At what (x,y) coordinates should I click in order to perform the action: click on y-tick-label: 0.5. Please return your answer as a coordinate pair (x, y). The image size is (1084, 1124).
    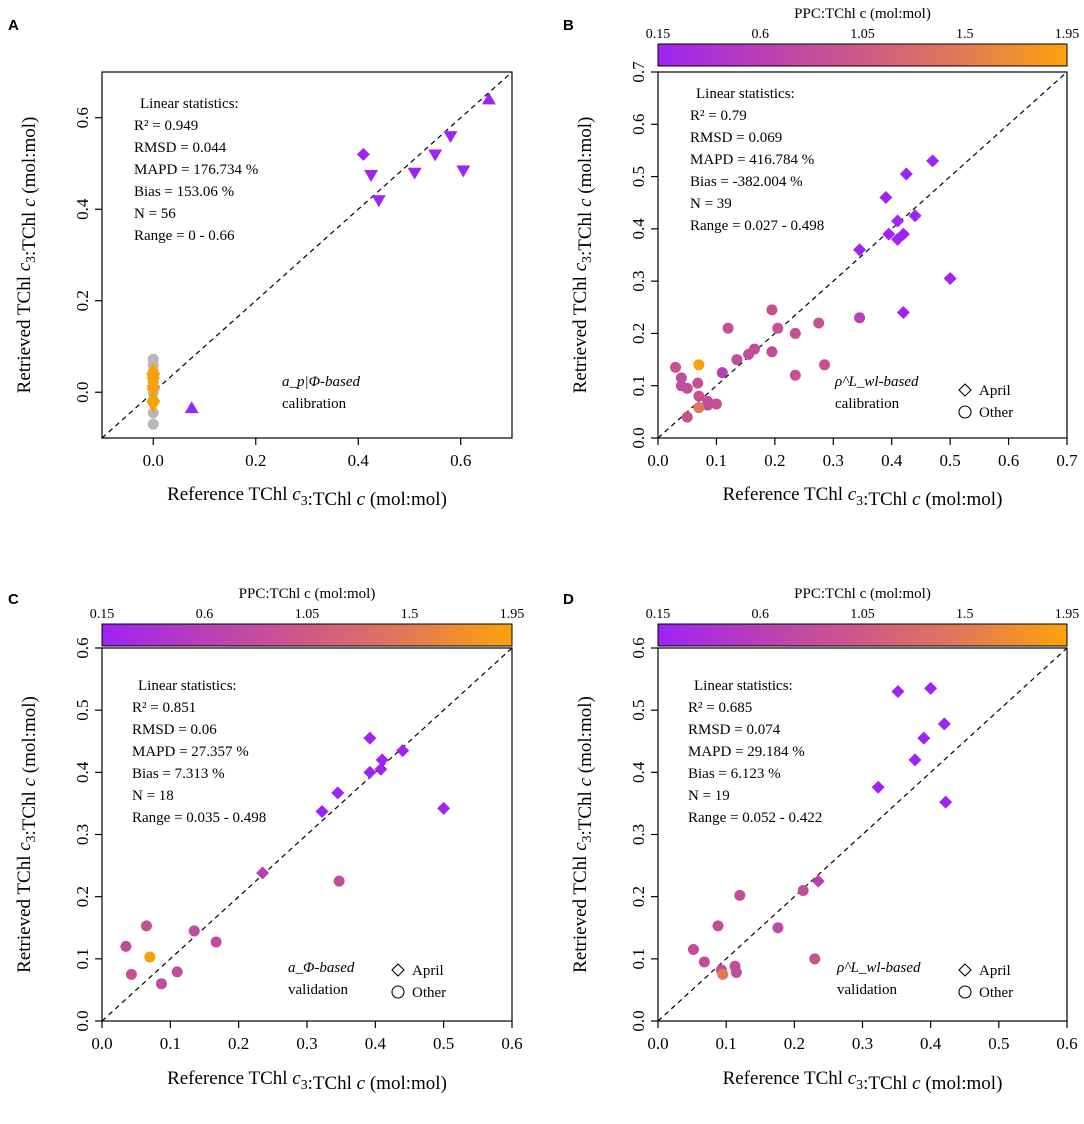
    Looking at the image, I should click on (638, 176).